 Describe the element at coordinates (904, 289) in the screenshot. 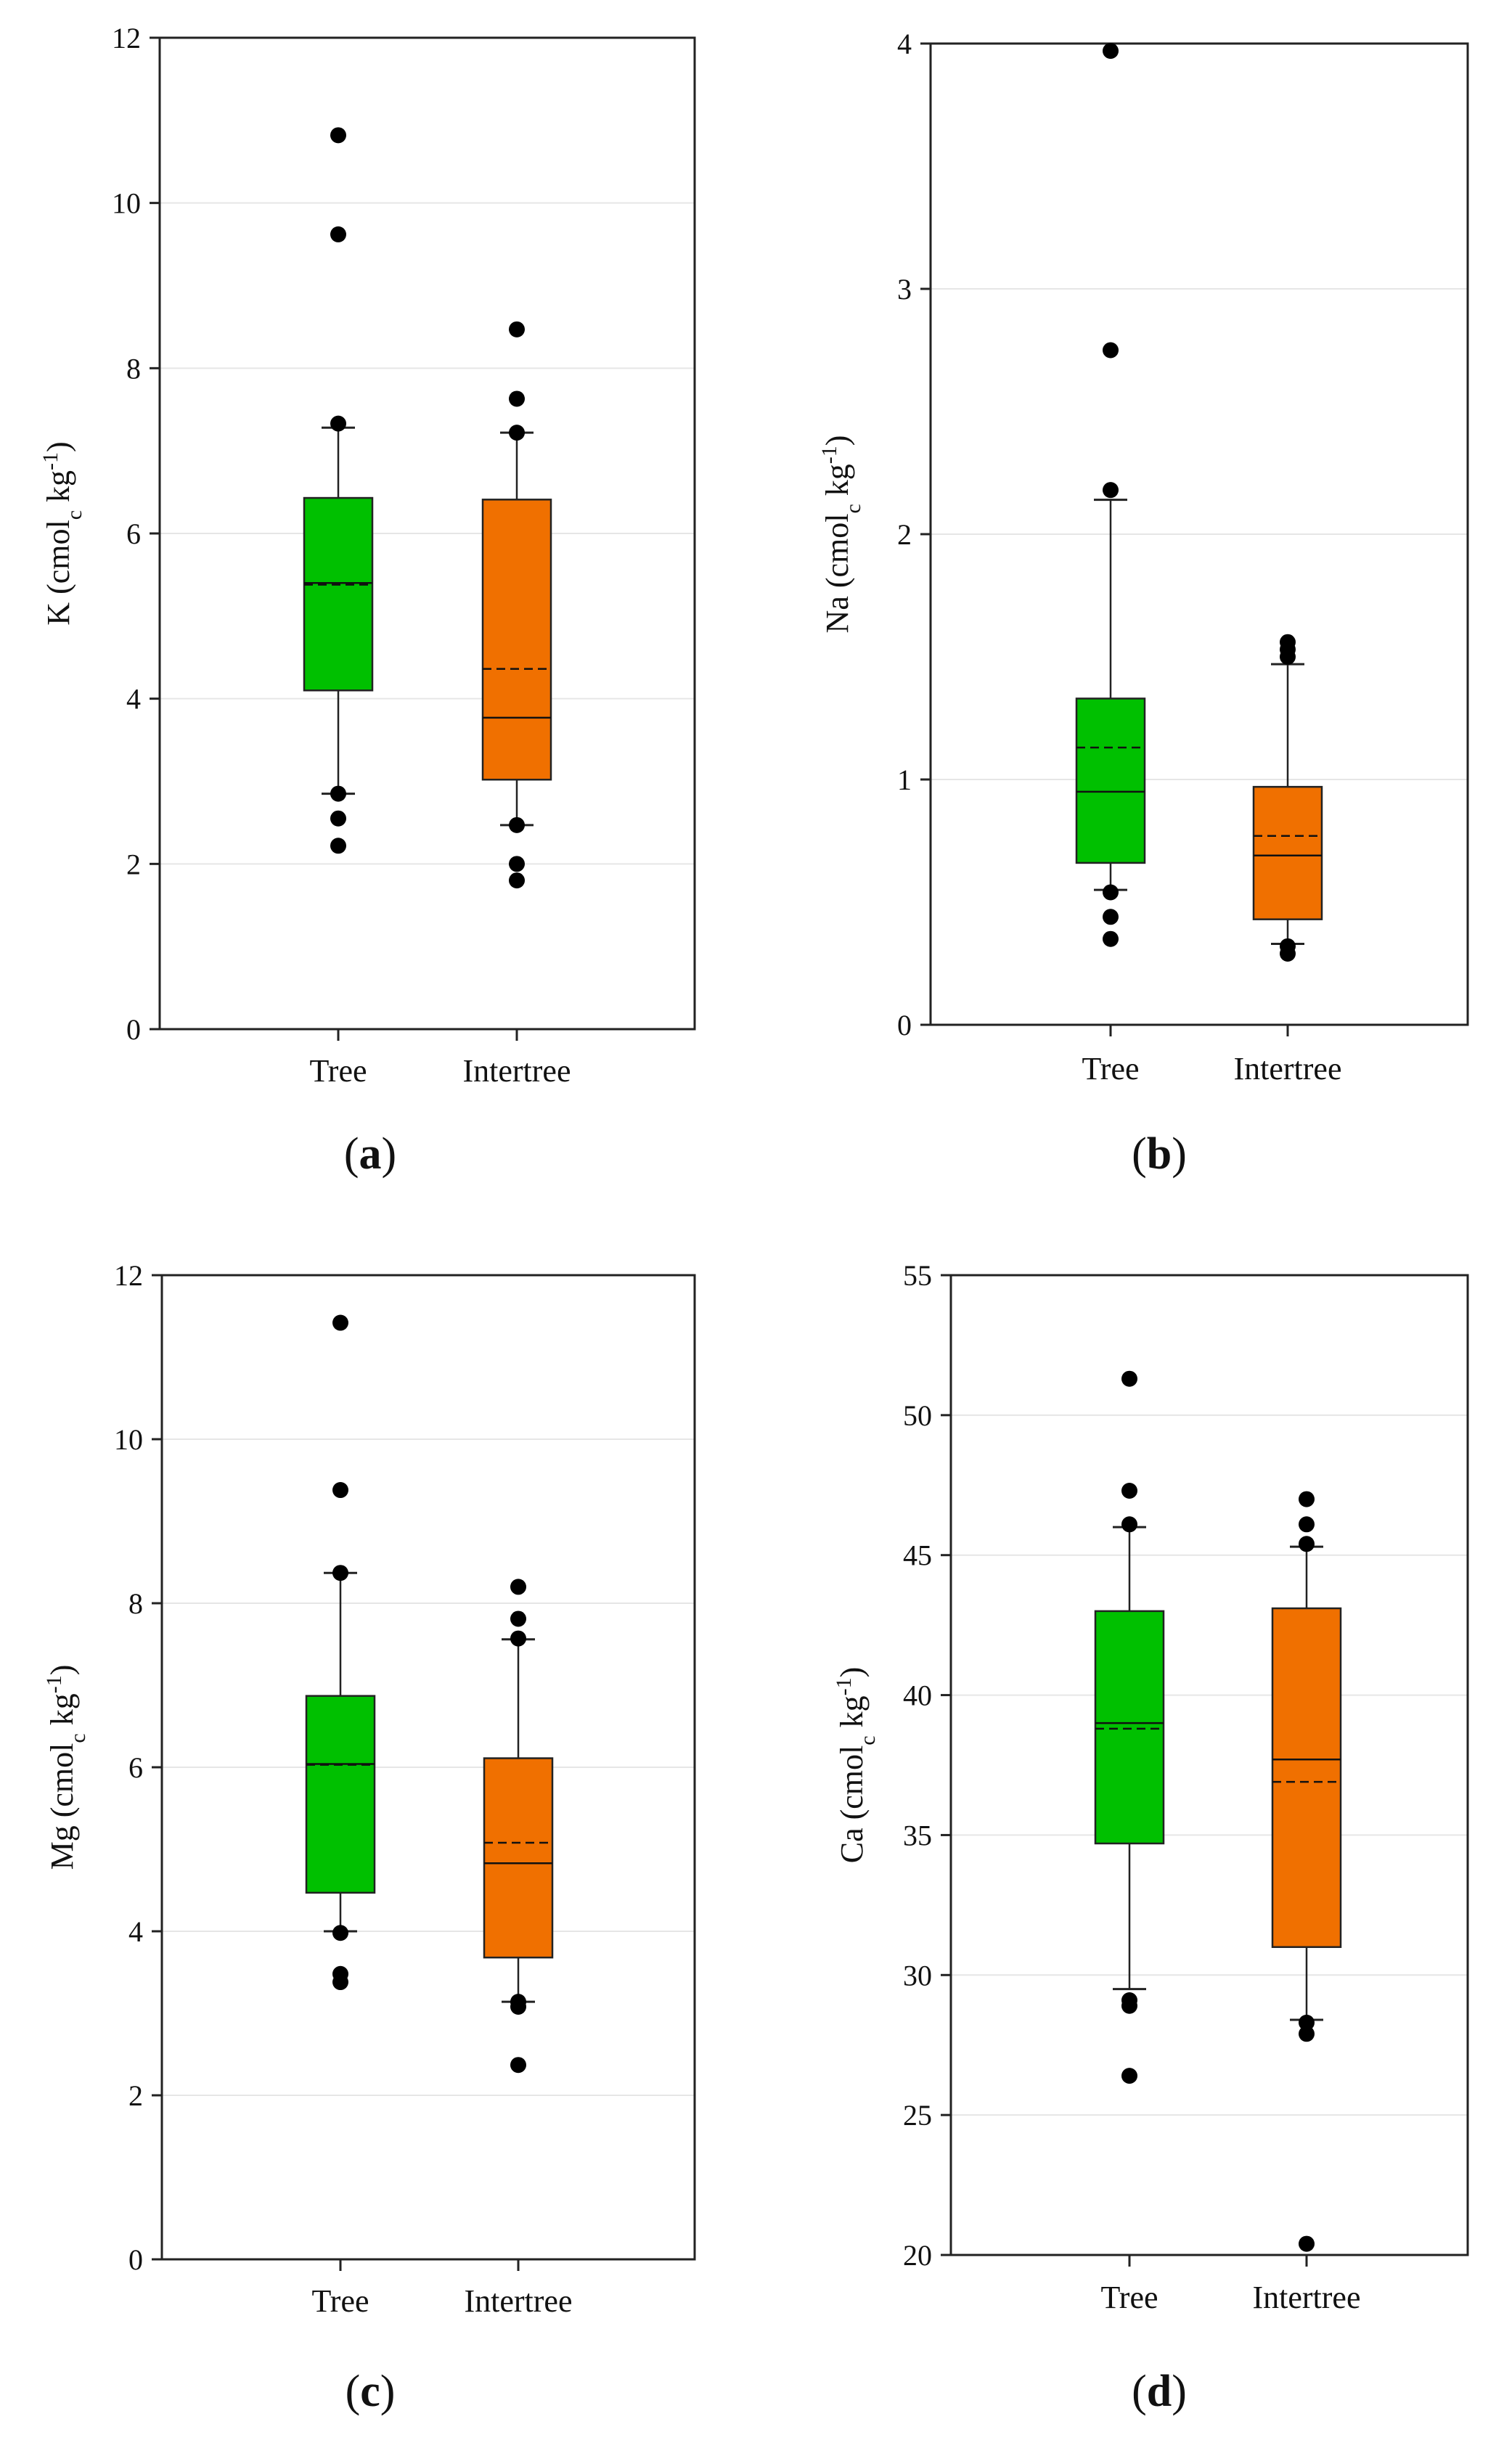

I see `y-tick-label: 3` at that location.